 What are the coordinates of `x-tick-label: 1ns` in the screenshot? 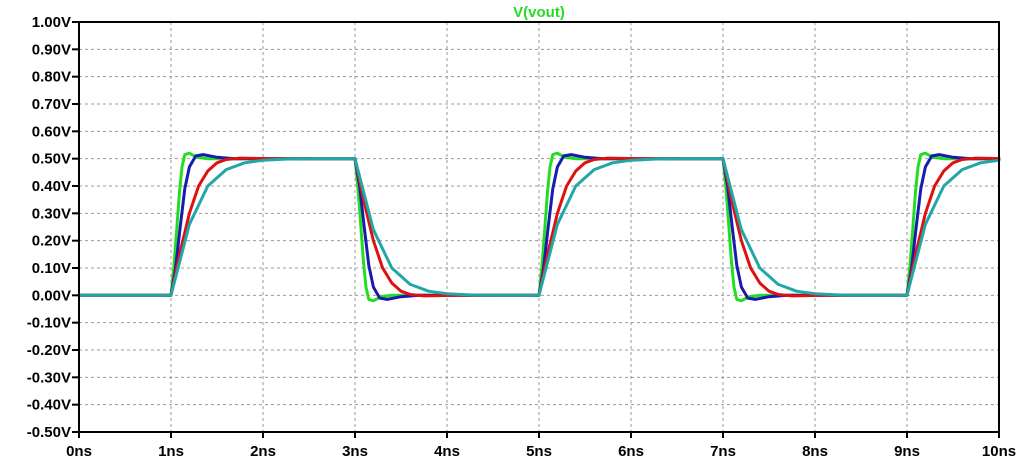 It's located at (171, 451).